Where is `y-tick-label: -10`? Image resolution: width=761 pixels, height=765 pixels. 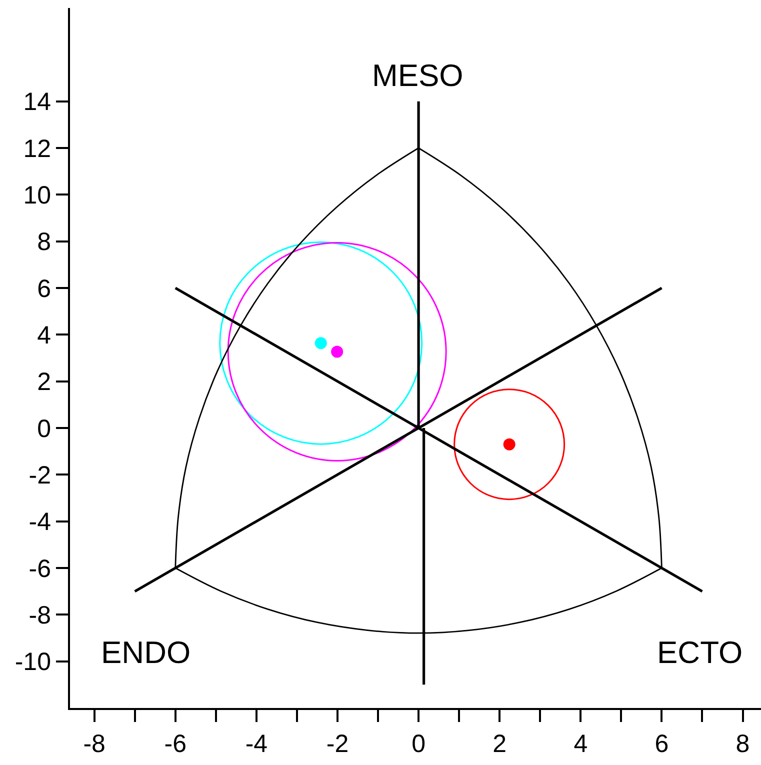
y-tick-label: -10 is located at coordinates (32, 662).